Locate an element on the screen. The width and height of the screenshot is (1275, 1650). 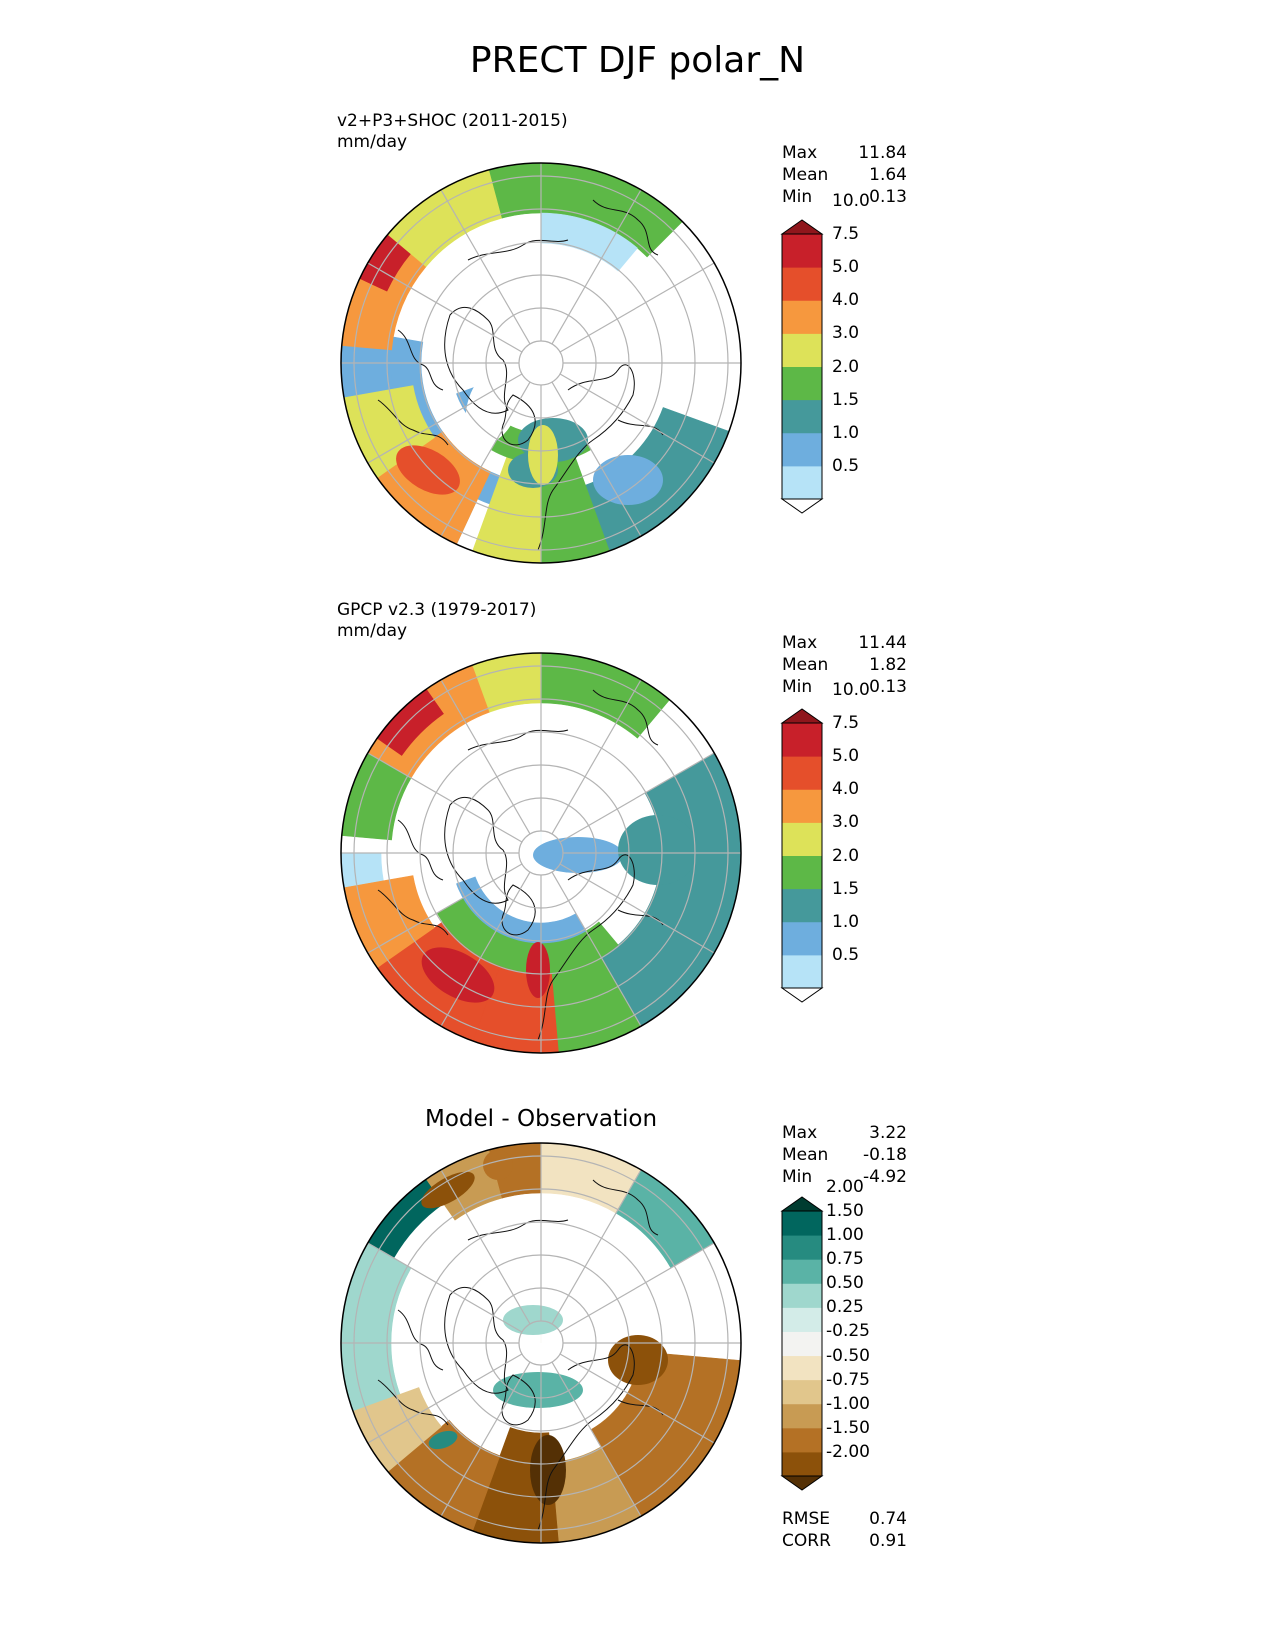
obs-colorbar-tick: 0.5 is located at coordinates (846, 954).